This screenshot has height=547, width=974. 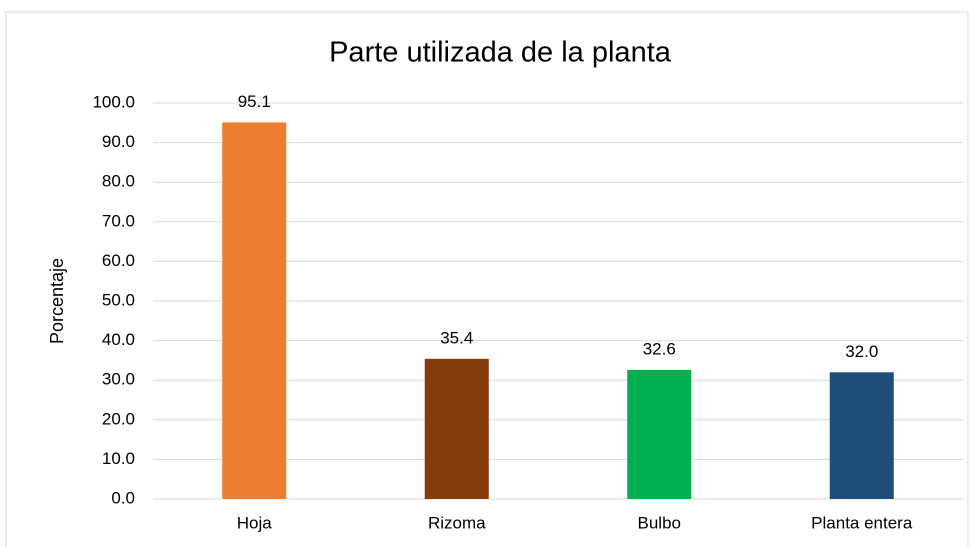 I want to click on y-tick-label: 100.0, so click(x=113, y=101).